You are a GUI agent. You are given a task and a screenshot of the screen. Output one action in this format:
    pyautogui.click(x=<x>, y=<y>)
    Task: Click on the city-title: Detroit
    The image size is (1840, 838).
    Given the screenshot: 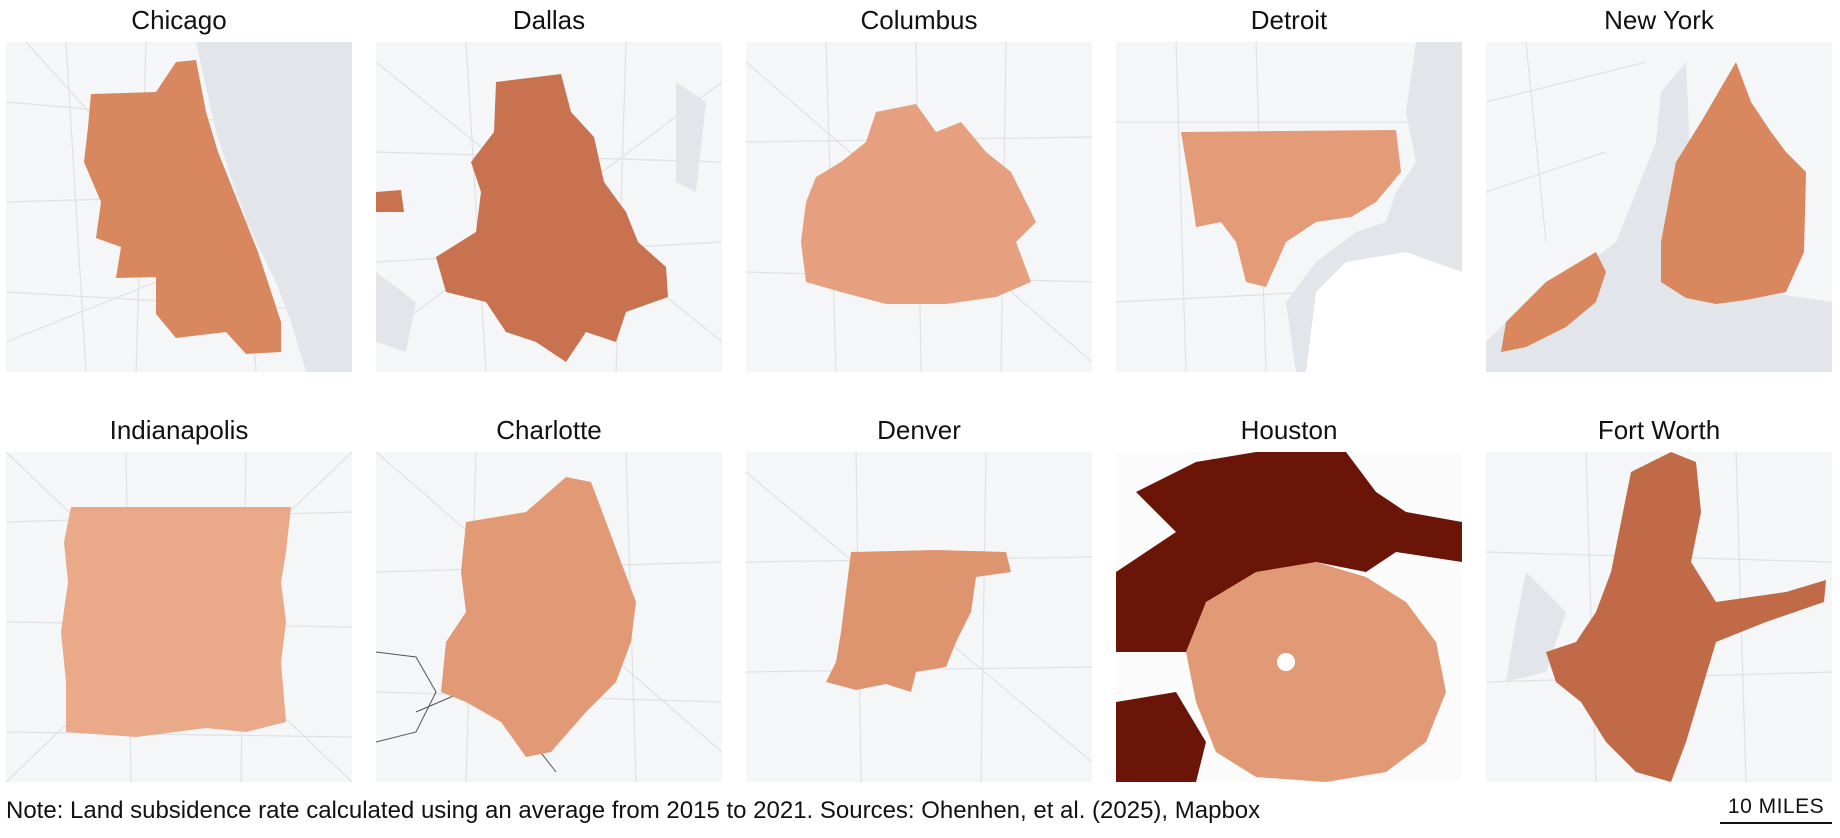 What is the action you would take?
    pyautogui.click(x=1289, y=20)
    